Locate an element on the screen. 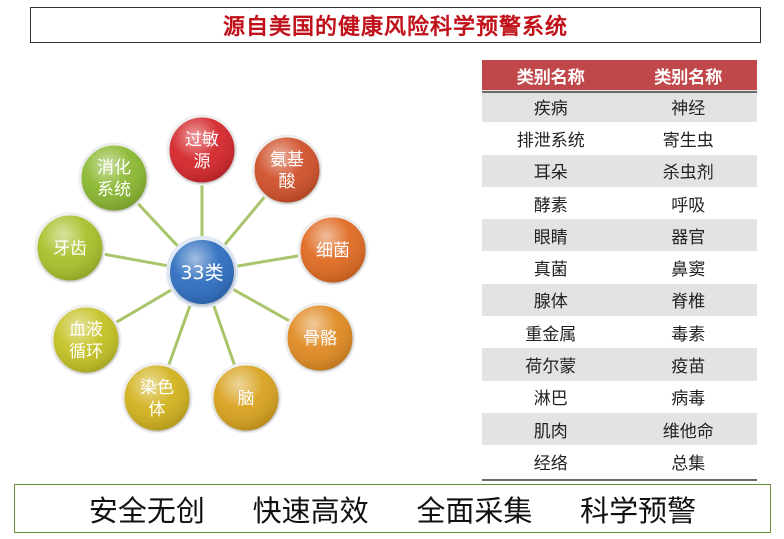 The height and width of the screenshot is (539, 784). table-cell-right: 鼻窦 is located at coordinates (688, 267).